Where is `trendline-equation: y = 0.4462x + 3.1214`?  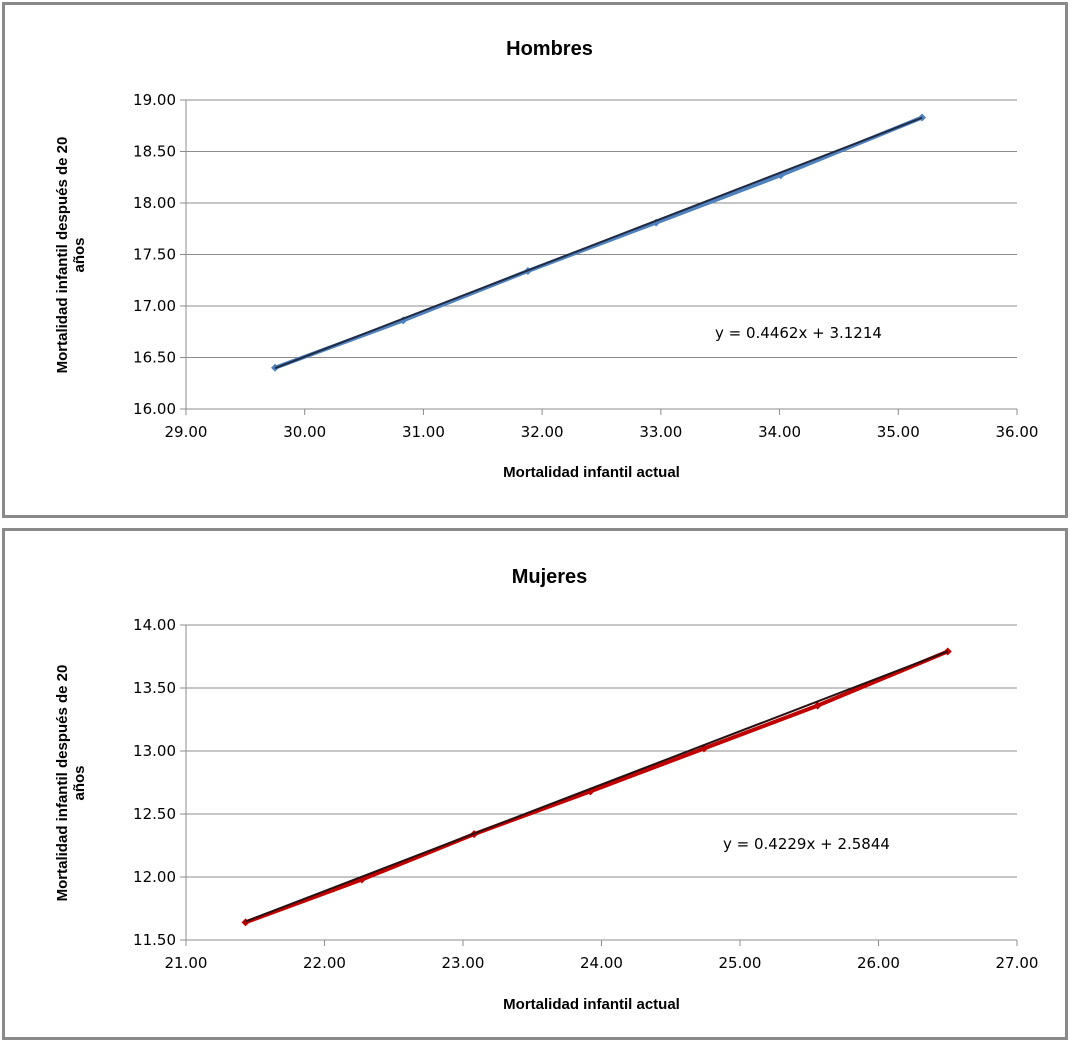
trendline-equation: y = 0.4462x + 3.1214 is located at coordinates (798, 333).